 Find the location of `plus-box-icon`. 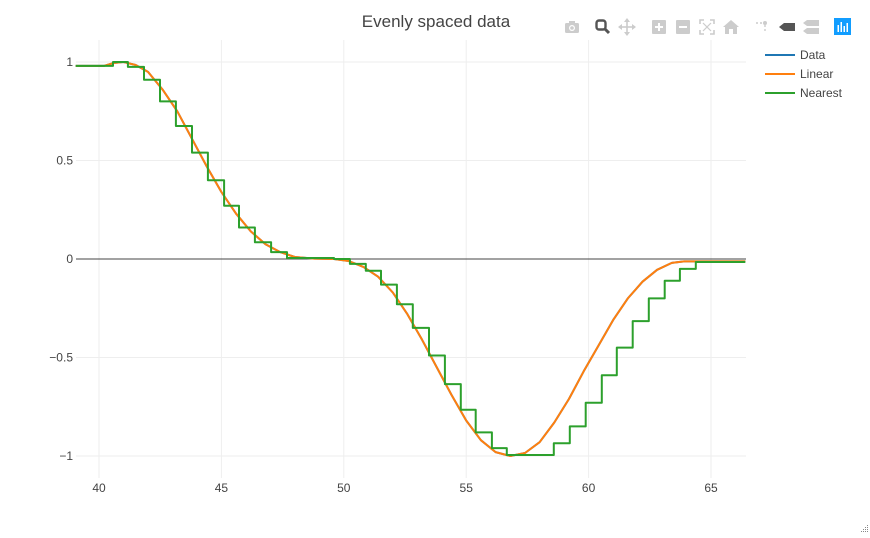

plus-box-icon is located at coordinates (659, 27).